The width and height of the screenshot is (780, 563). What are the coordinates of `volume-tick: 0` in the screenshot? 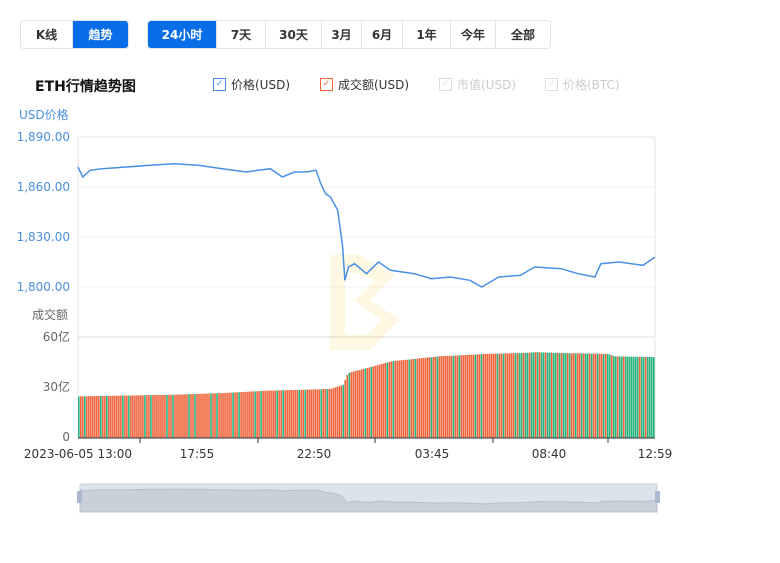 It's located at (66, 437).